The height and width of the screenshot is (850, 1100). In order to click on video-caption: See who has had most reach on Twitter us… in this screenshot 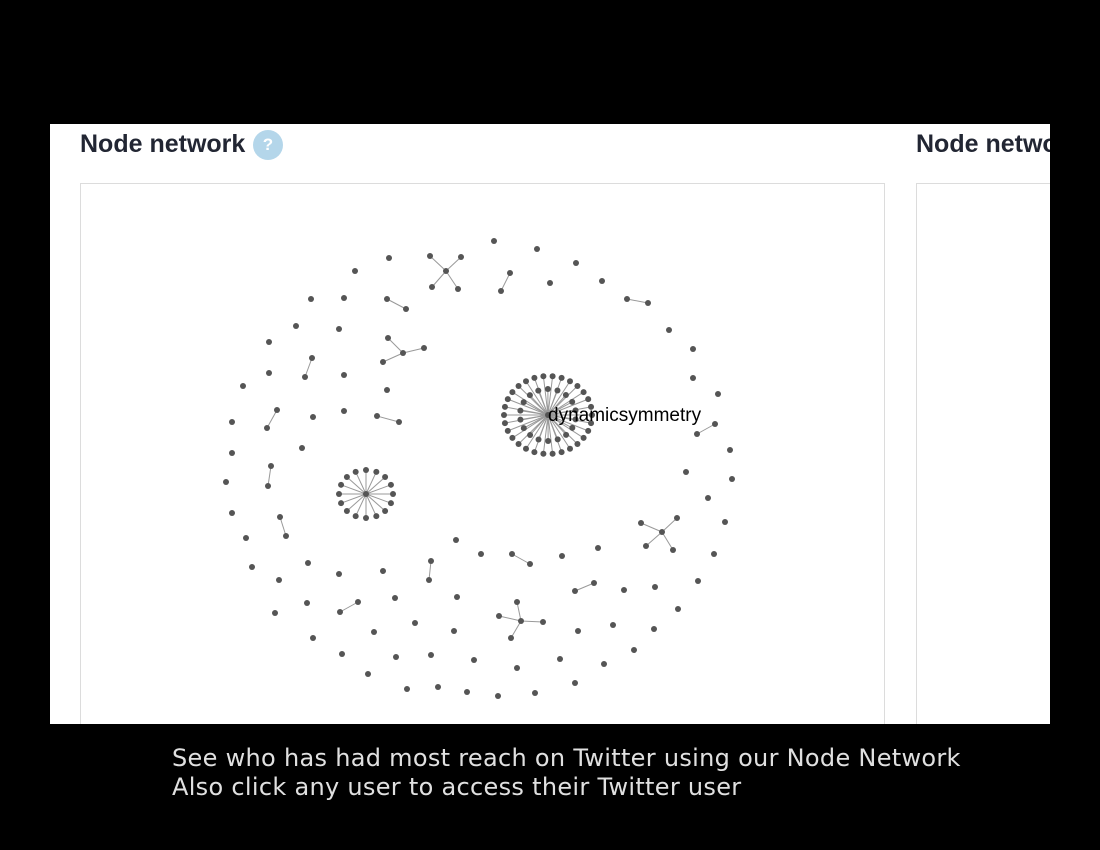, I will do `click(566, 773)`.